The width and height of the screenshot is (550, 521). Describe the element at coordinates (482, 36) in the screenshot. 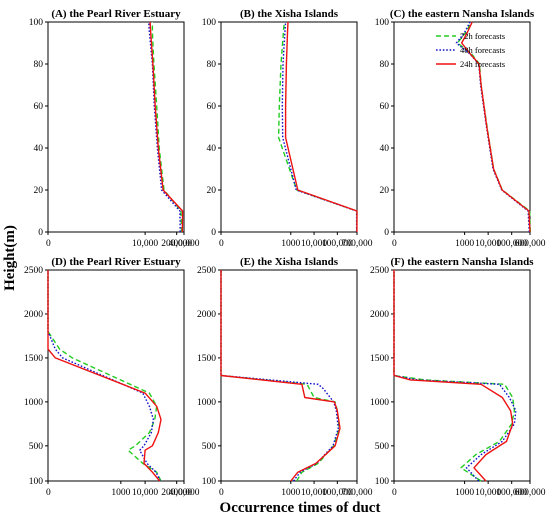

I see `legend-label: 72h forecasts` at that location.